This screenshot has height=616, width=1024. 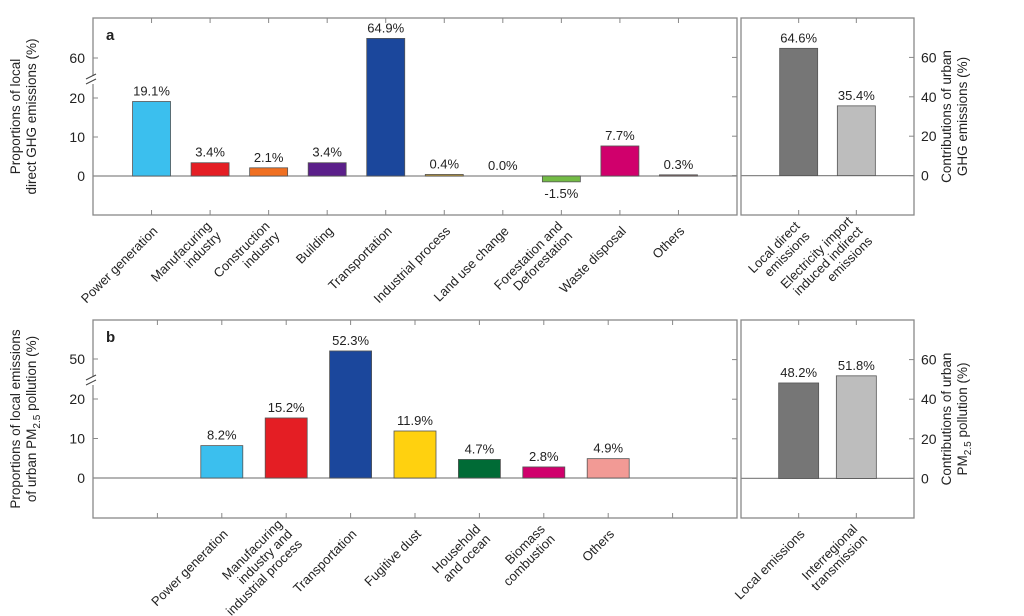 What do you see at coordinates (962, 116) in the screenshot?
I see `y-axis-label-line: GHG emissions (%)` at bounding box center [962, 116].